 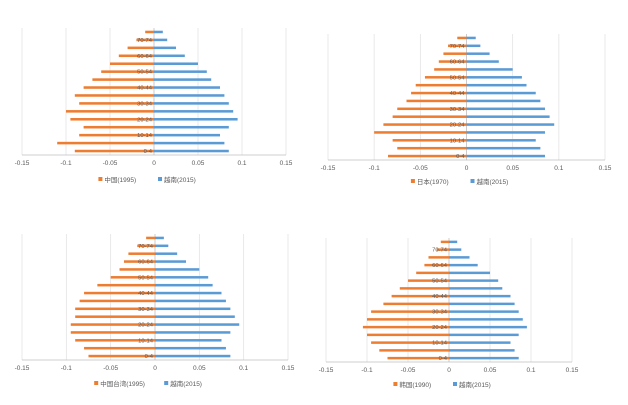 What do you see at coordinates (198, 163) in the screenshot?
I see `x-tick-label: 0.05` at bounding box center [198, 163].